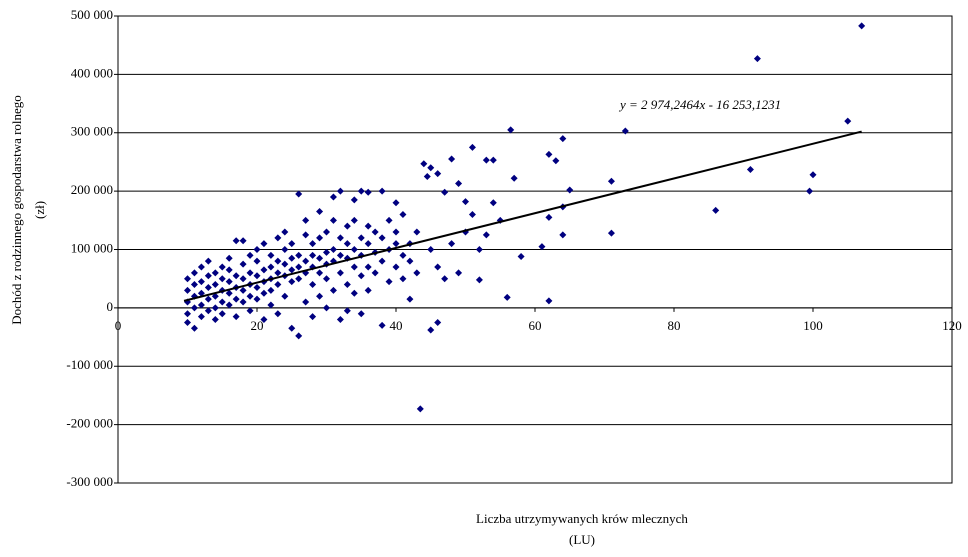 This screenshot has width=968, height=557. I want to click on y-axis-title: (zł), so click(39, 210).